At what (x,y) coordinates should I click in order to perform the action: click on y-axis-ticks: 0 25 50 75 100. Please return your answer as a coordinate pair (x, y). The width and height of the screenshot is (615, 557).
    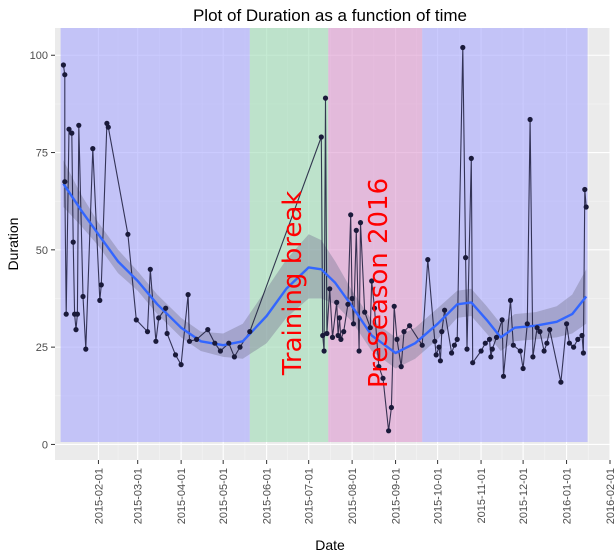
    Looking at the image, I should click on (42, 250).